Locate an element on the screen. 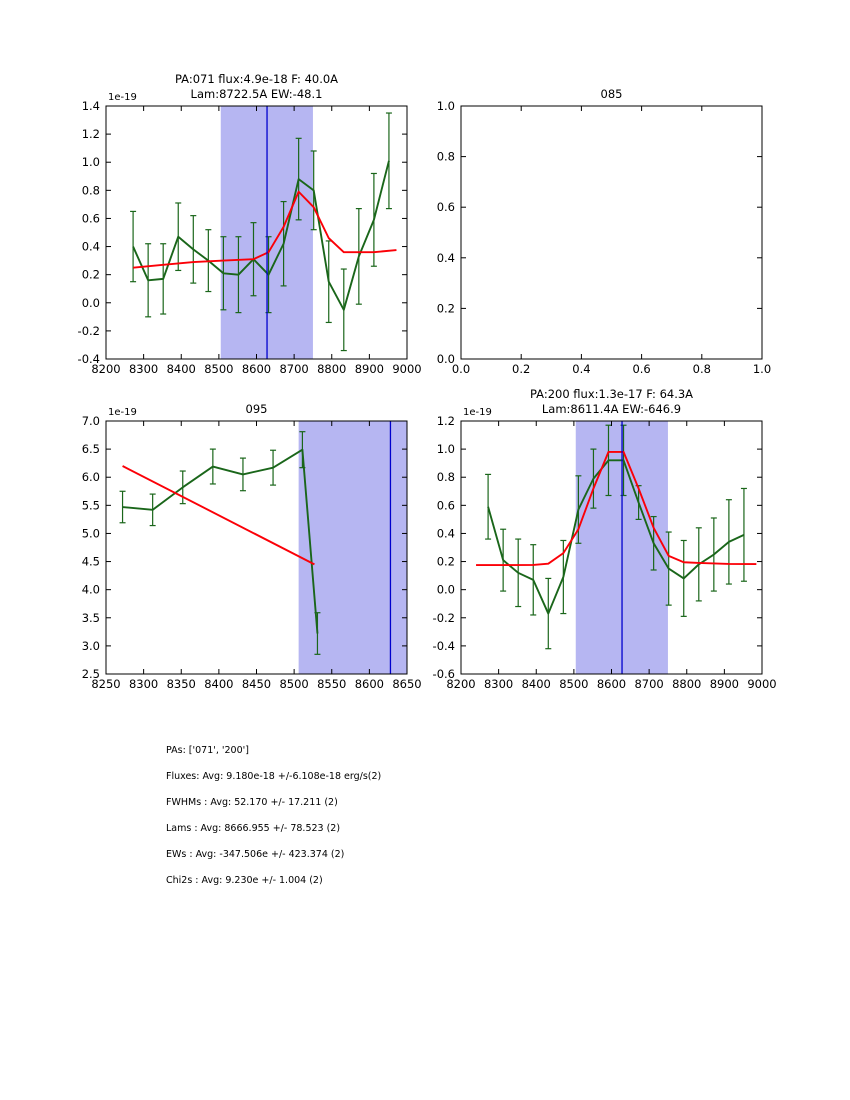  panel-pa071-yaxis: -0.4 -0.2 0.0 0.2 0.4 0.6 0.8 1.0 1.2 1.4 is located at coordinates (242, 232).